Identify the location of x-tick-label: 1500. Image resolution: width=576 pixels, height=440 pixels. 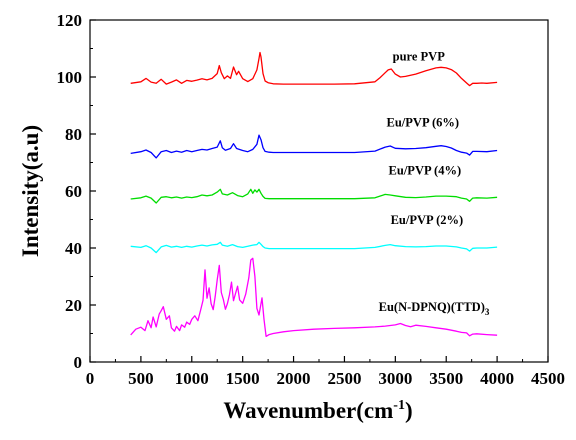
(243, 378).